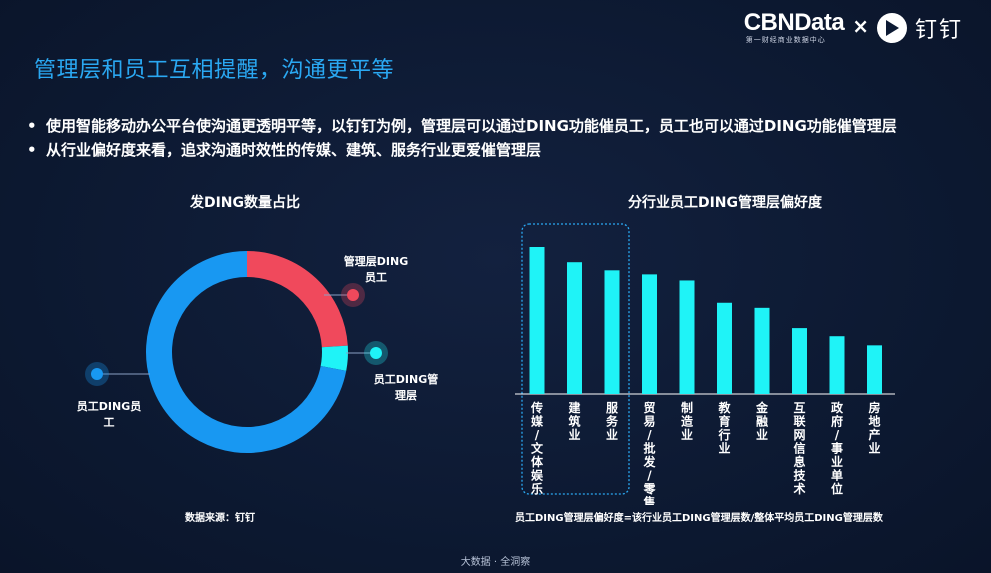 The height and width of the screenshot is (573, 991). I want to click on donut-label-emp-line2: 工, so click(109, 422).